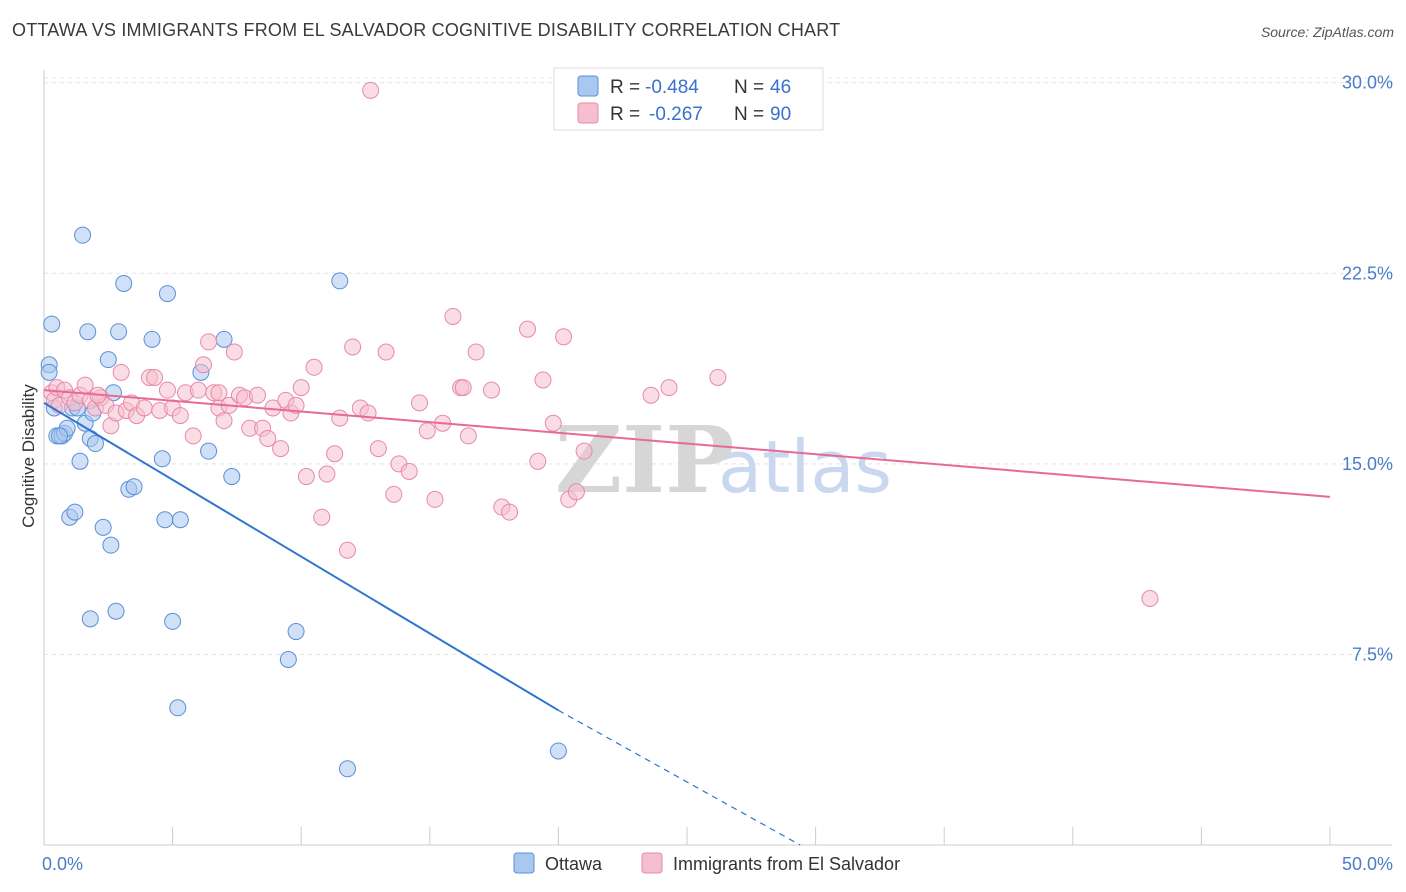 This screenshot has width=1406, height=892. What do you see at coordinates (301, 557) in the screenshot?
I see `ottawa-trend-line` at bounding box center [301, 557].